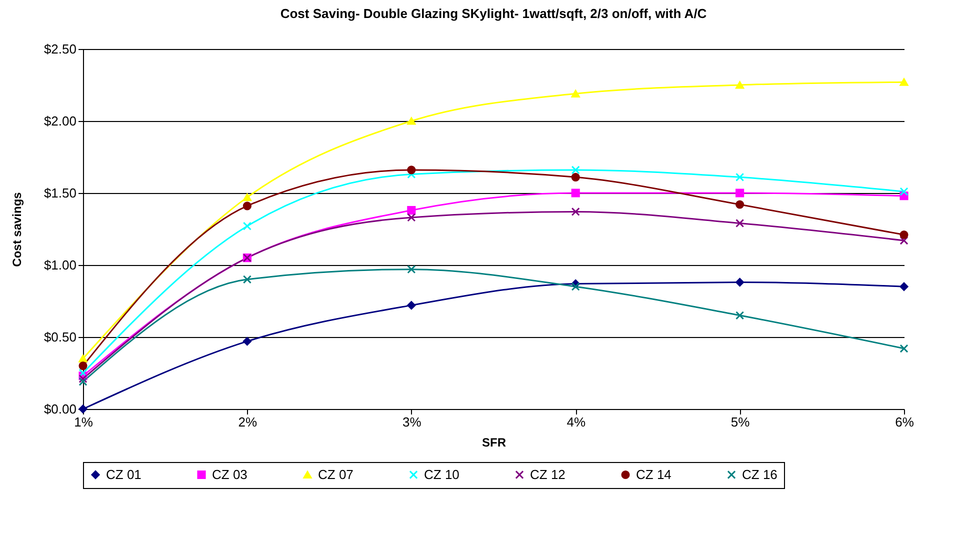 The height and width of the screenshot is (545, 971). Describe the element at coordinates (248, 422) in the screenshot. I see `x-tick-label: 2%` at that location.